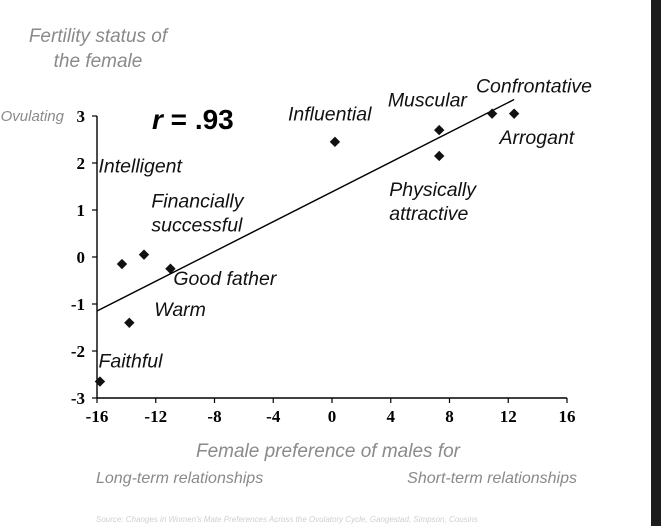  I want to click on point-label: successful, so click(197, 226).